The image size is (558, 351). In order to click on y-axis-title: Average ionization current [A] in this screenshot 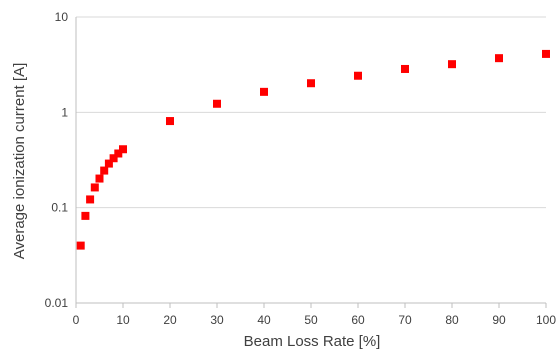, I will do `click(19, 161)`.